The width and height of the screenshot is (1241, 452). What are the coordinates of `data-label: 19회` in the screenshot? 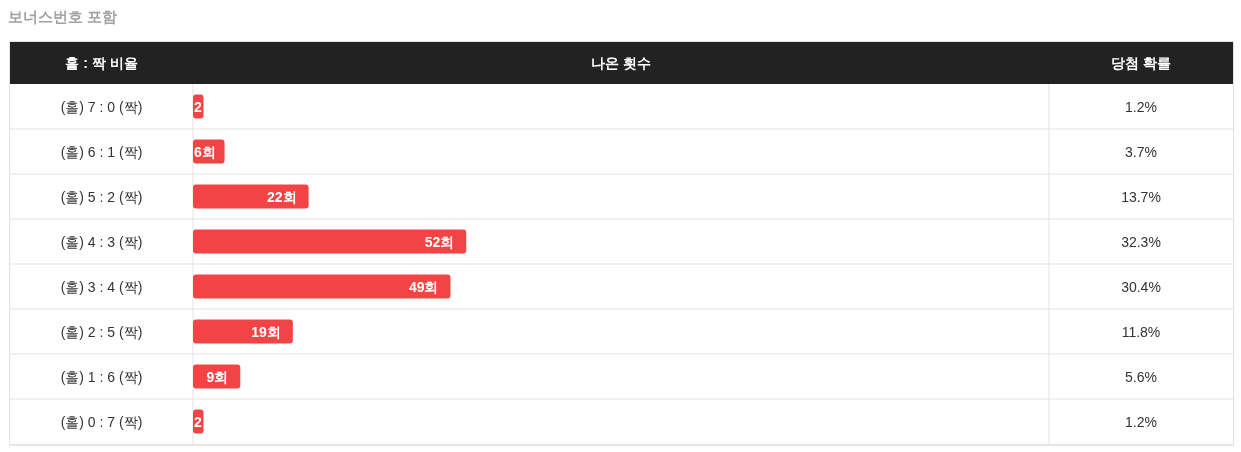 It's located at (266, 331).